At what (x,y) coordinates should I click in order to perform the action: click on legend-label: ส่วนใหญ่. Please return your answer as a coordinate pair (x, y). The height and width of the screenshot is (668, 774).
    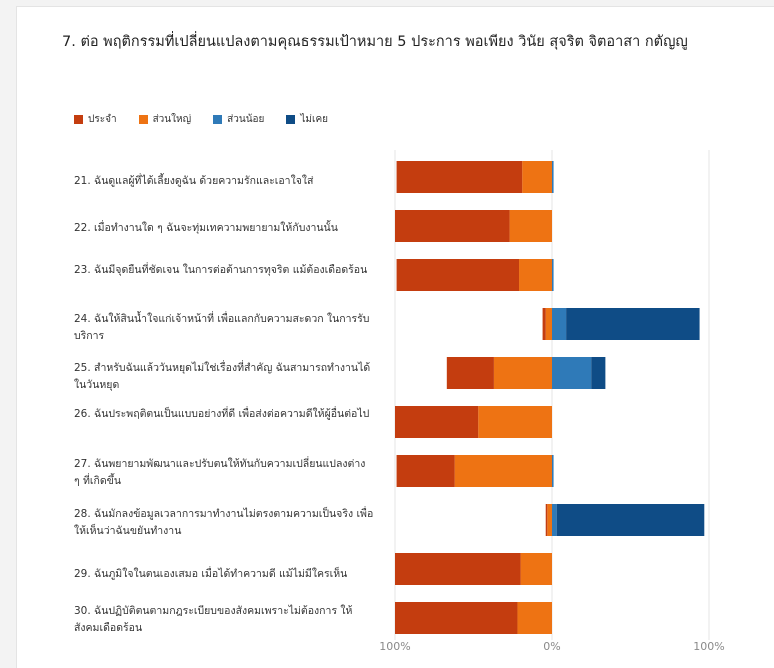
    Looking at the image, I should click on (172, 119).